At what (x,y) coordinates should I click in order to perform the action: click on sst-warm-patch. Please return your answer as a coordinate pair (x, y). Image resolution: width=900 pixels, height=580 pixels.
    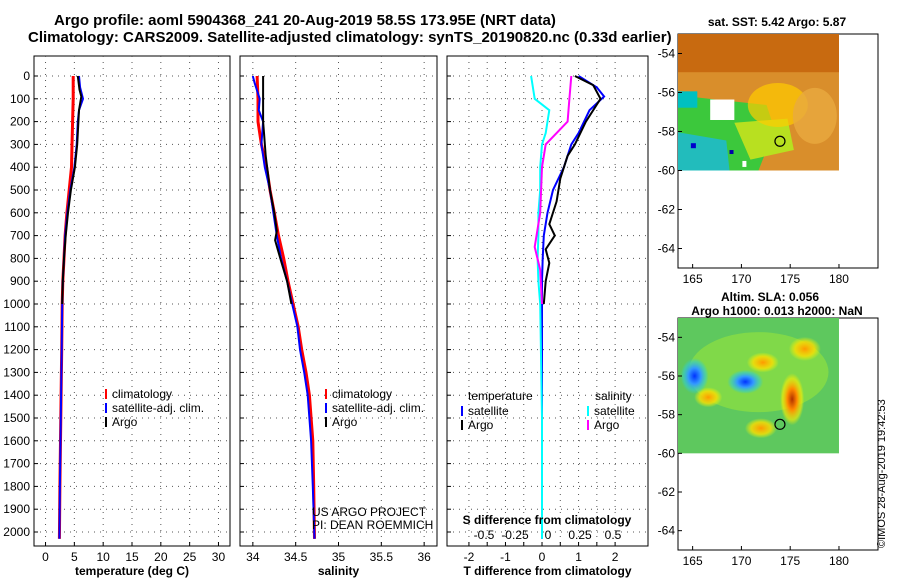
    Looking at the image, I should click on (814, 115).